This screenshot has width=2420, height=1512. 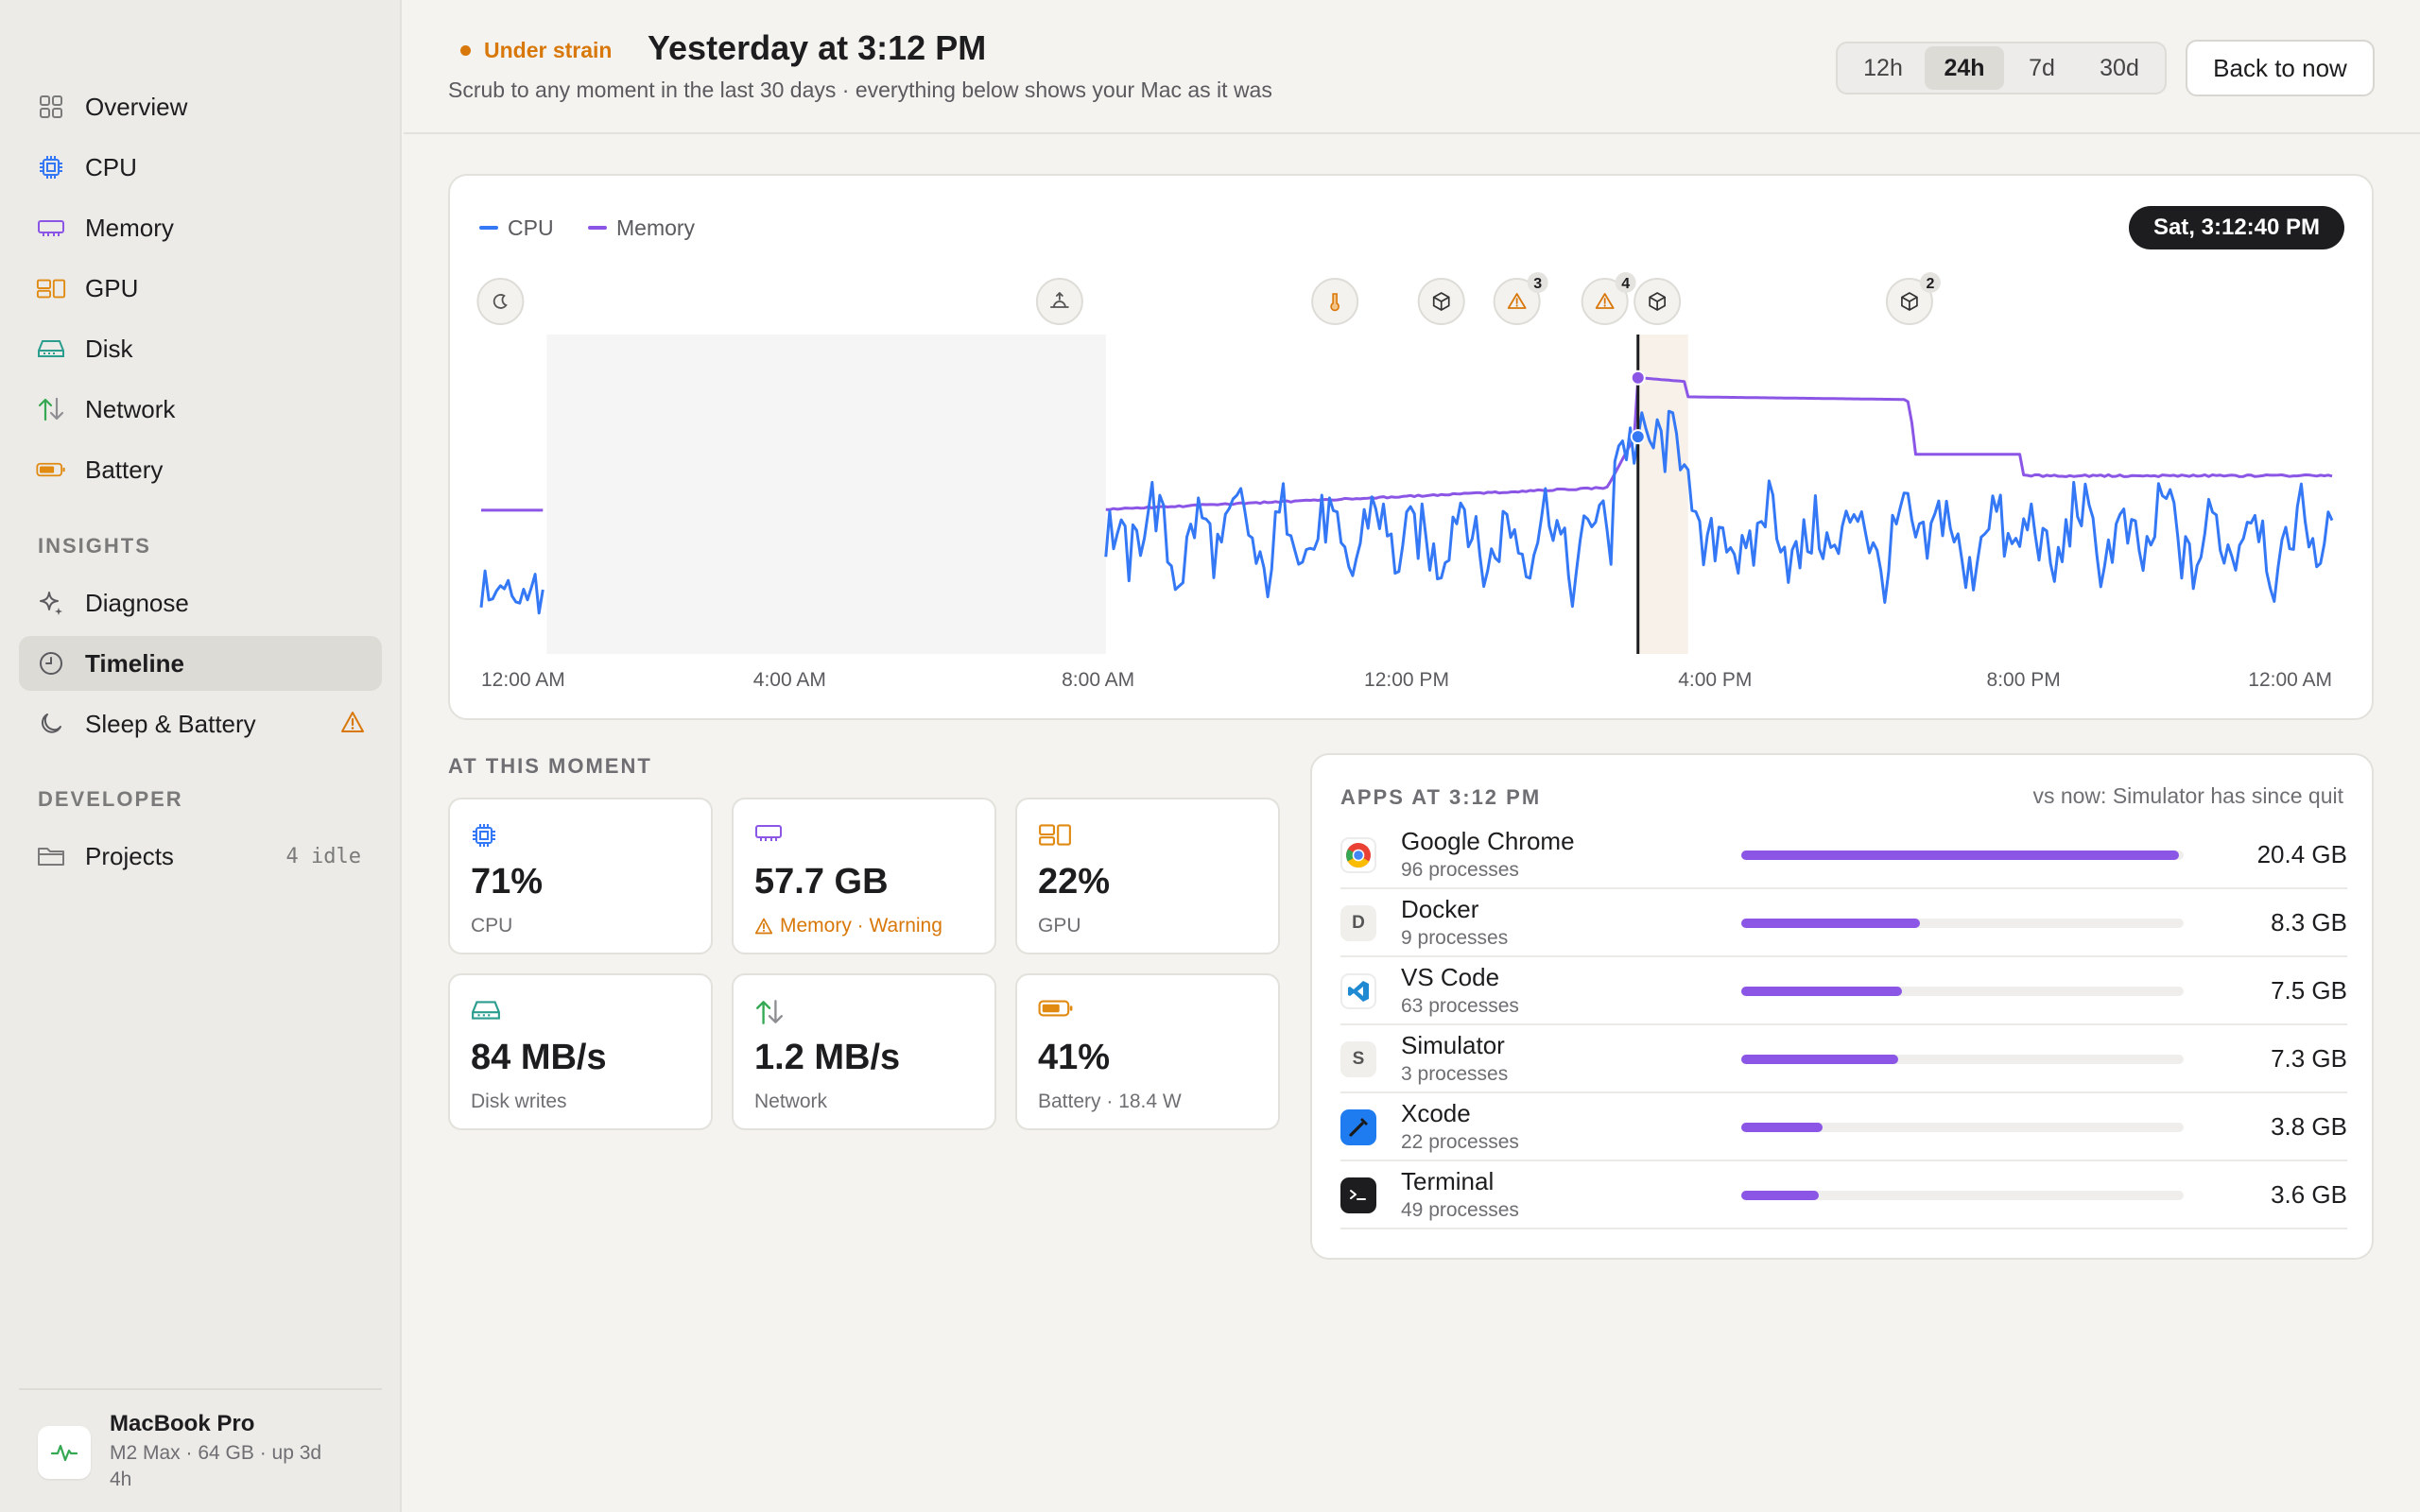 What do you see at coordinates (539, 1057) in the screenshot?
I see `metric-value: 84 MB/s` at bounding box center [539, 1057].